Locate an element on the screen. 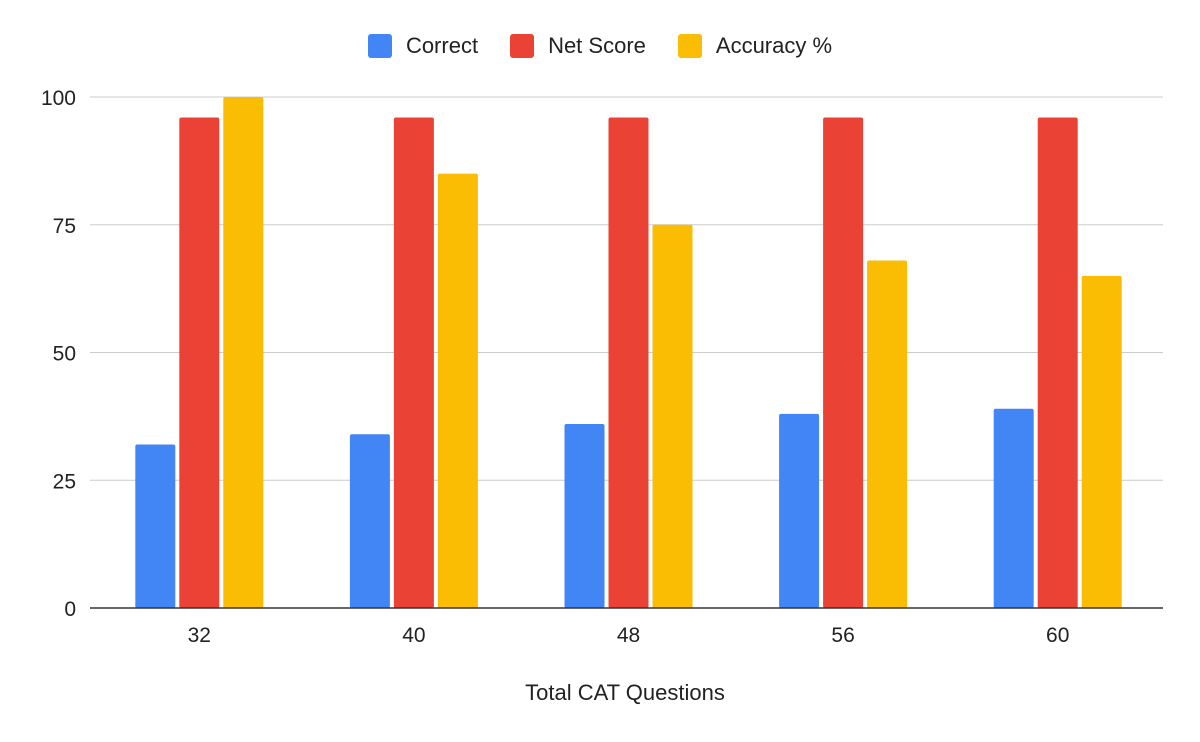 The height and width of the screenshot is (742, 1200). x-tick-label: 32 is located at coordinates (199, 635).